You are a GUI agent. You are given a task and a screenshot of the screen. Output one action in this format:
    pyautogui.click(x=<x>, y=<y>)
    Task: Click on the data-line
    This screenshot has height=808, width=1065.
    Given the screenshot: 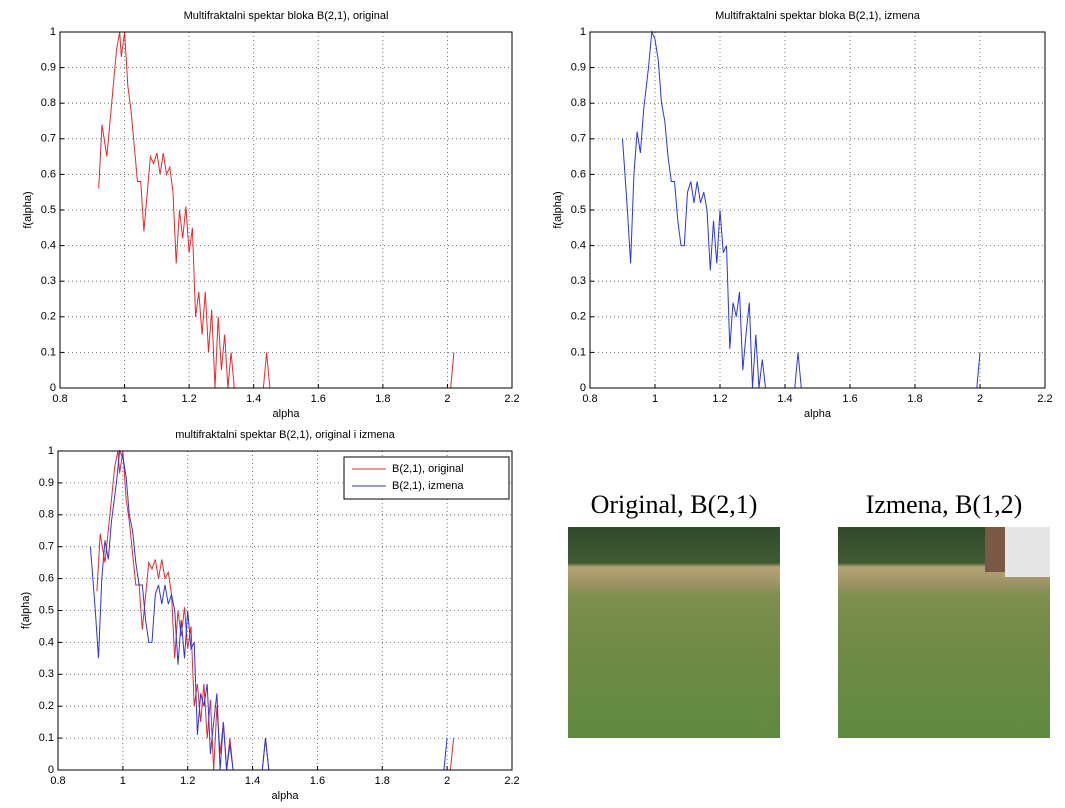 What is the action you would take?
    pyautogui.click(x=276, y=210)
    